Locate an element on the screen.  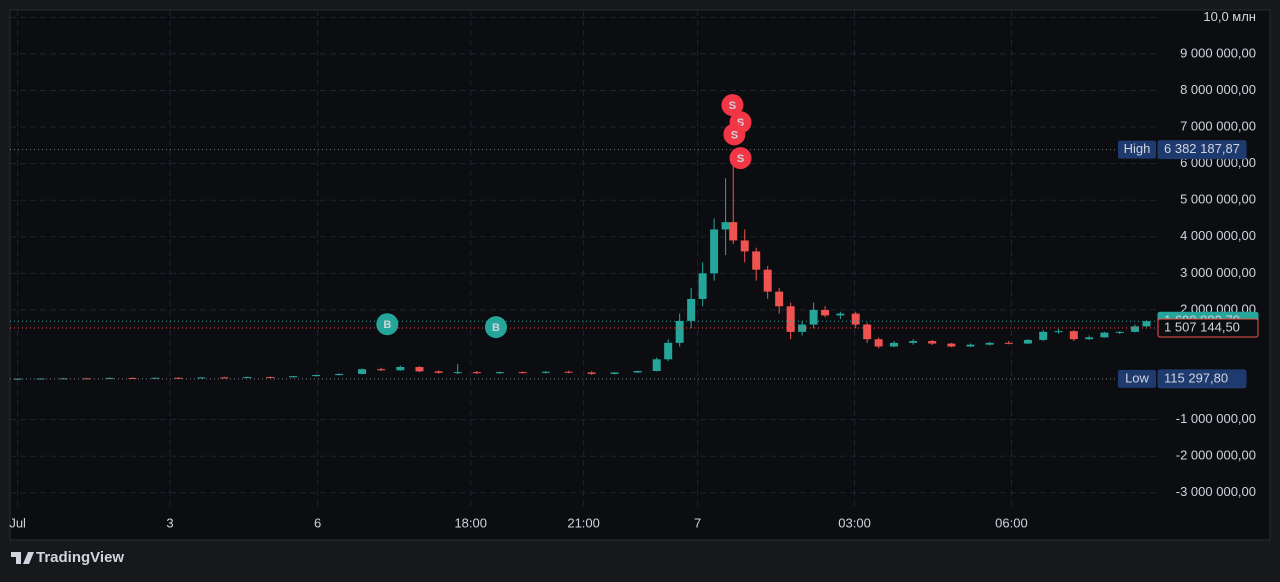
y-tick-label: 4 000 000,00 is located at coordinates (1218, 235).